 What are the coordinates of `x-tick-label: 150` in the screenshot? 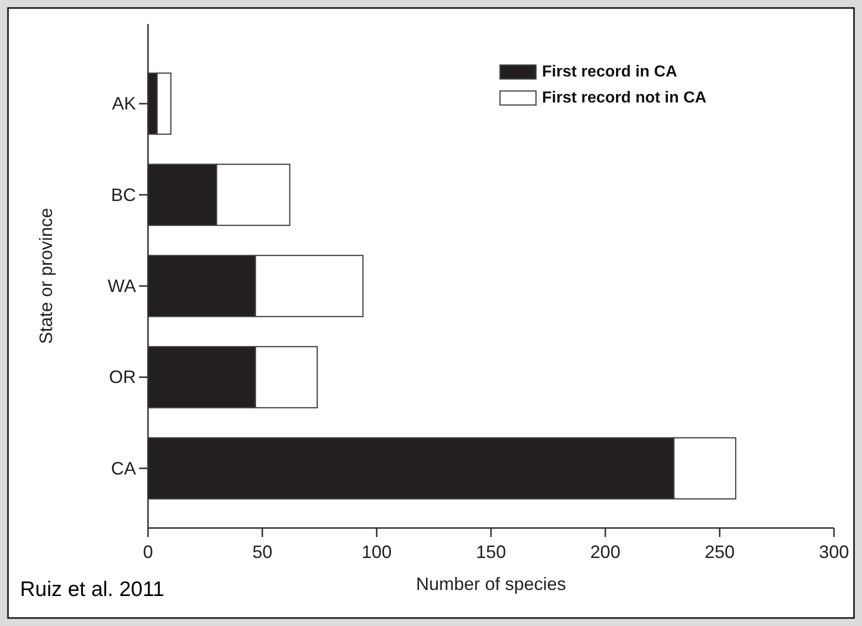 It's located at (491, 552).